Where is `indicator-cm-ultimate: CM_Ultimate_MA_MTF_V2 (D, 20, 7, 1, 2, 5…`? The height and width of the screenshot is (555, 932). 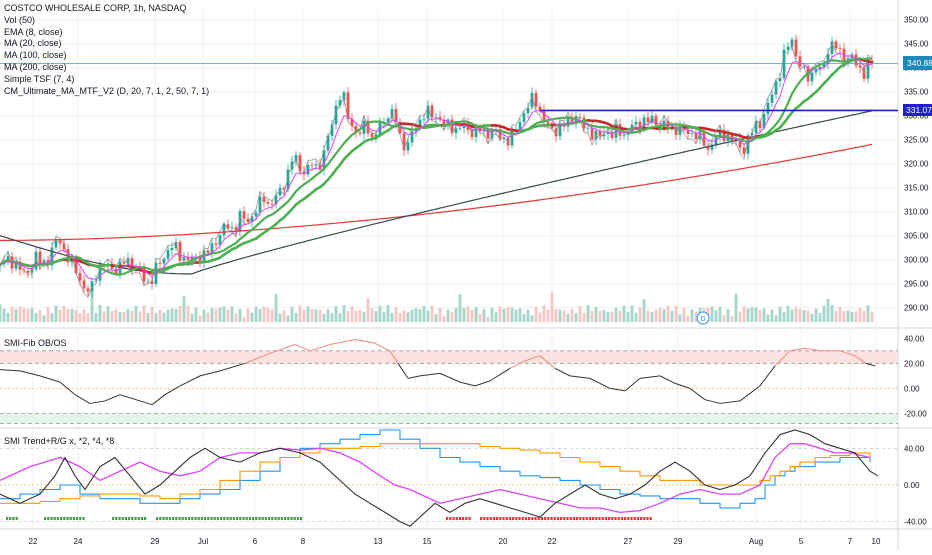 indicator-cm-ultimate: CM_Ultimate_MA_MTF_V2 (D, 20, 7, 1, 2, 5… is located at coordinates (106, 92).